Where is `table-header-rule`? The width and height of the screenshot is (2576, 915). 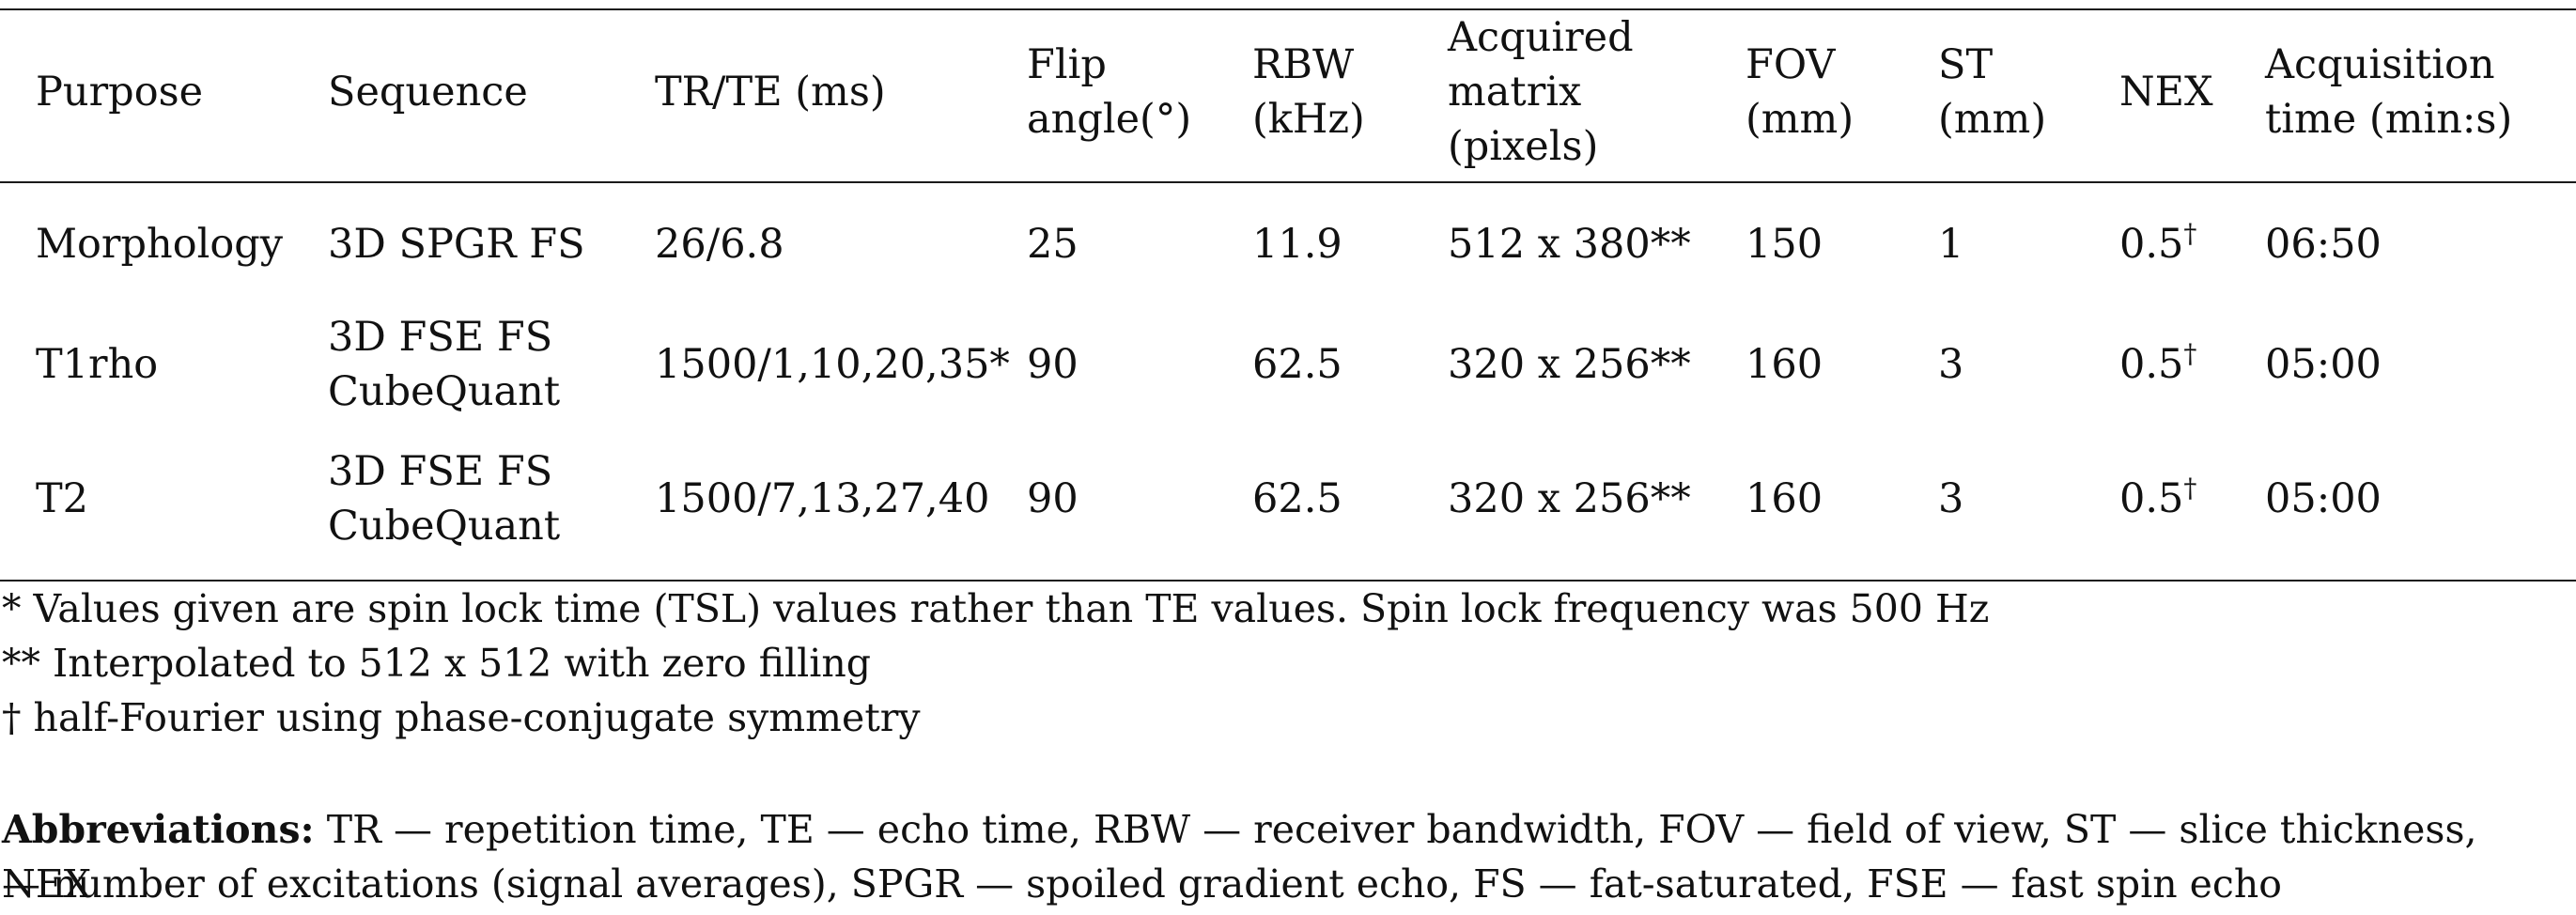
table-header-rule is located at coordinates (1288, 182).